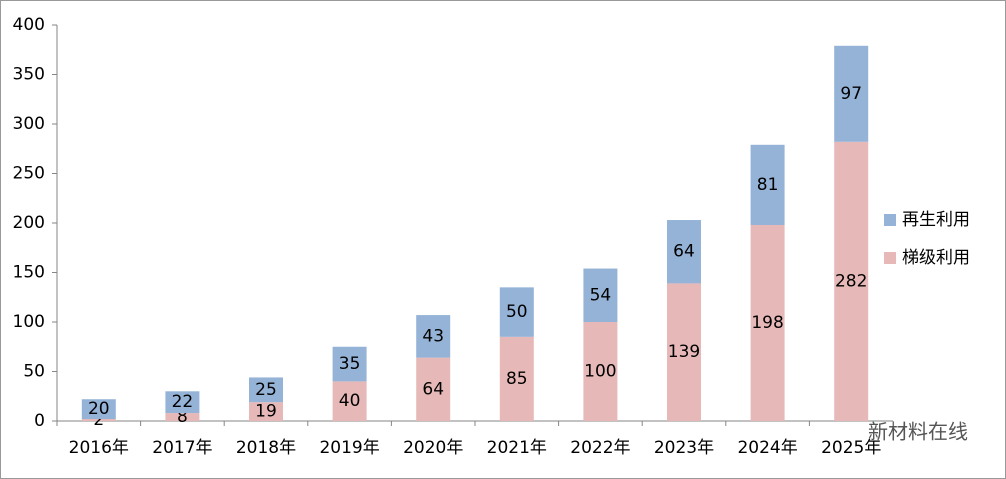 This screenshot has width=1006, height=479. I want to click on legend-label: 梯级利用, so click(936, 258).